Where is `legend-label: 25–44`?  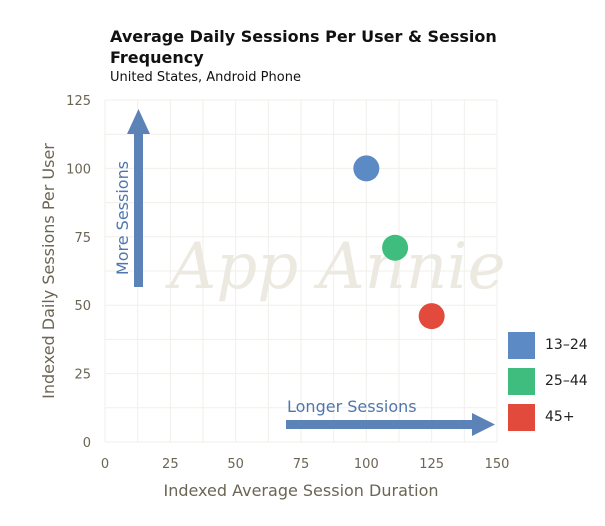
legend-label: 25–44 is located at coordinates (566, 381).